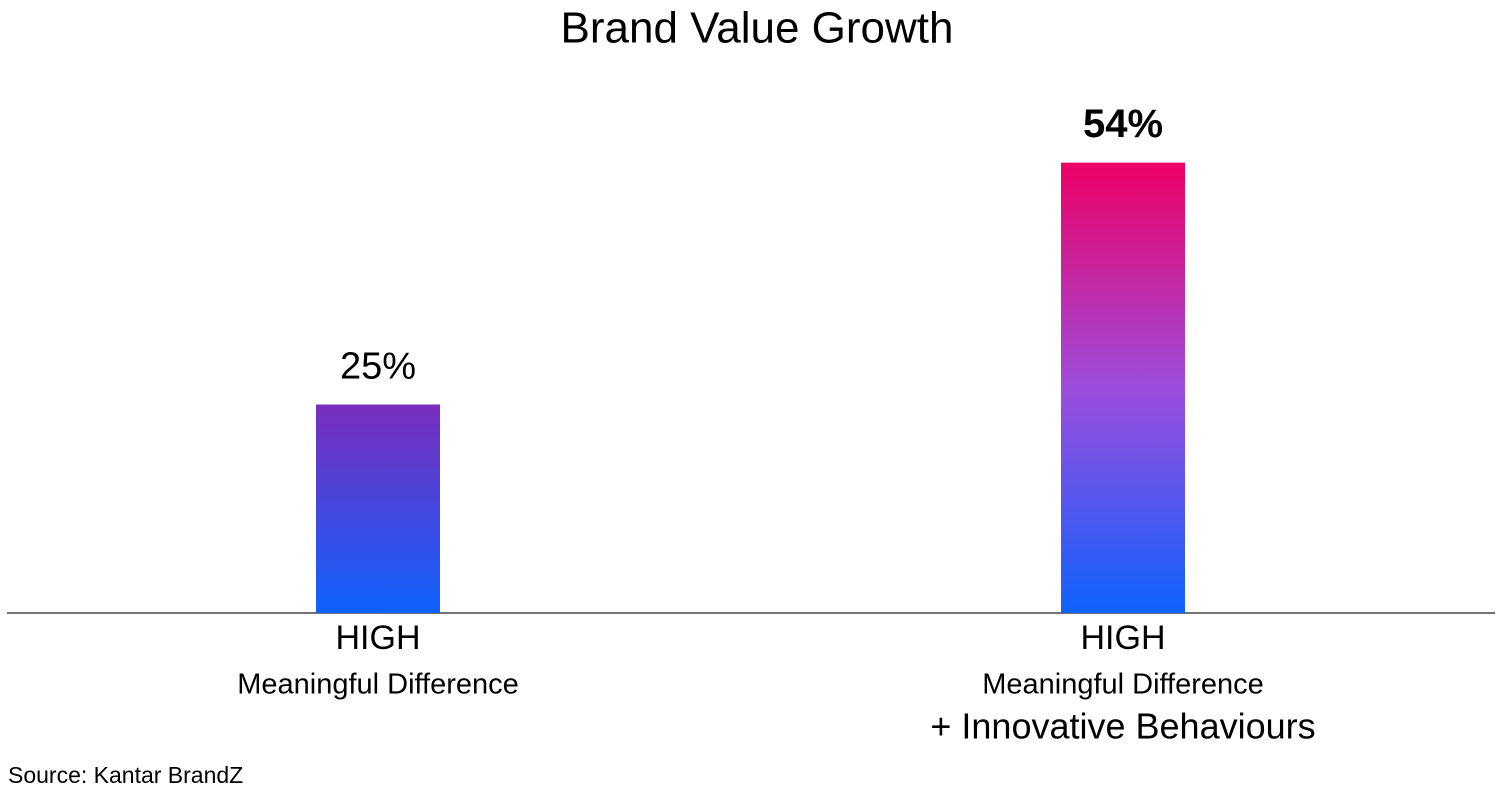 This screenshot has width=1500, height=800. What do you see at coordinates (1122, 726) in the screenshot?
I see `x-tick-label: + Innovative Behaviours` at bounding box center [1122, 726].